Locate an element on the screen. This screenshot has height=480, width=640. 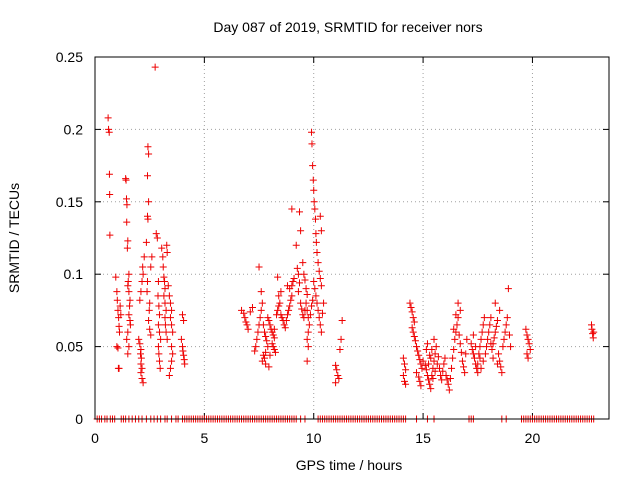
y-tick-label: 0.2 is located at coordinates (74, 129).